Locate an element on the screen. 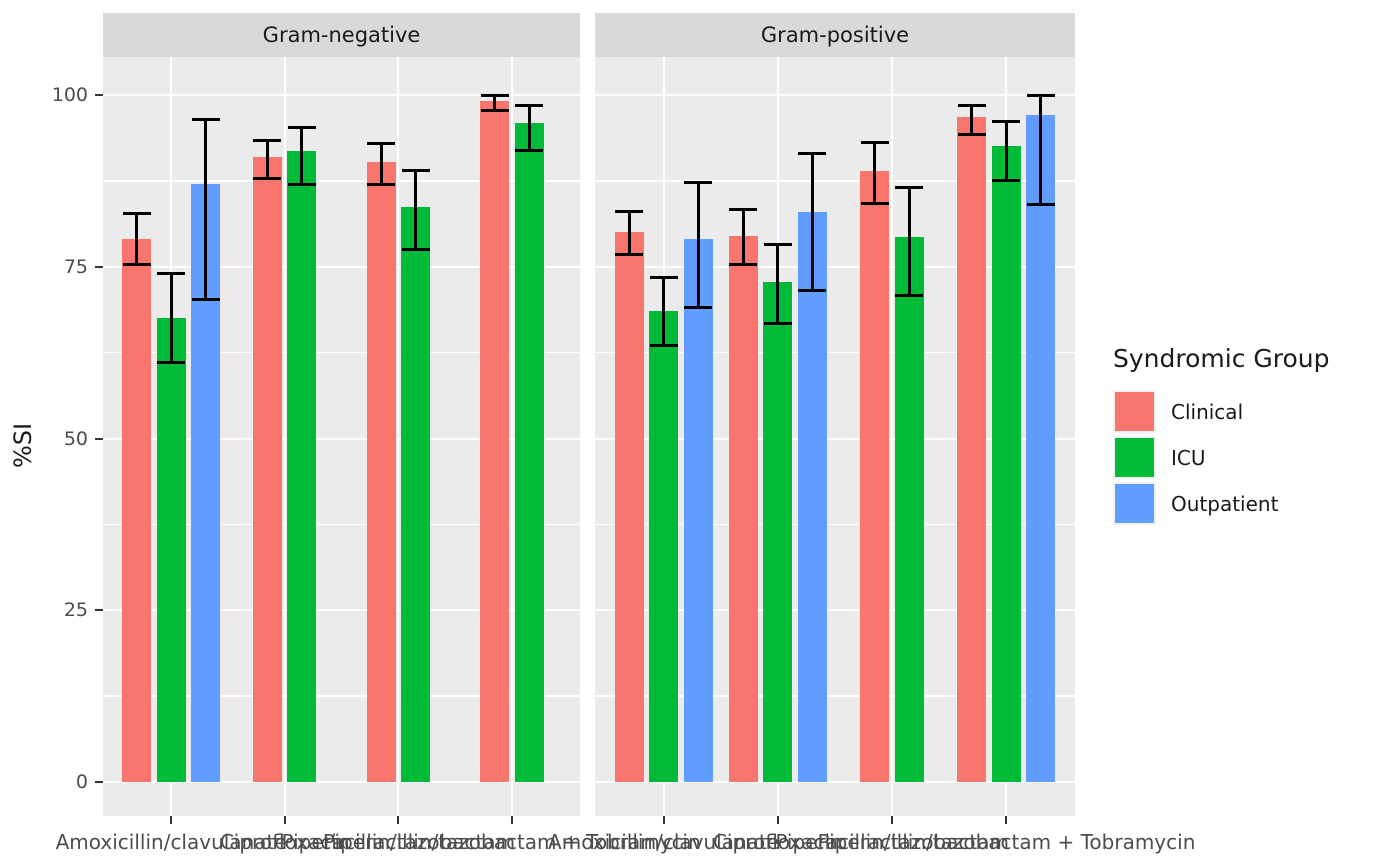 This screenshot has height=866, width=1400. legend-item-clinical: Clinical is located at coordinates (1256, 411).